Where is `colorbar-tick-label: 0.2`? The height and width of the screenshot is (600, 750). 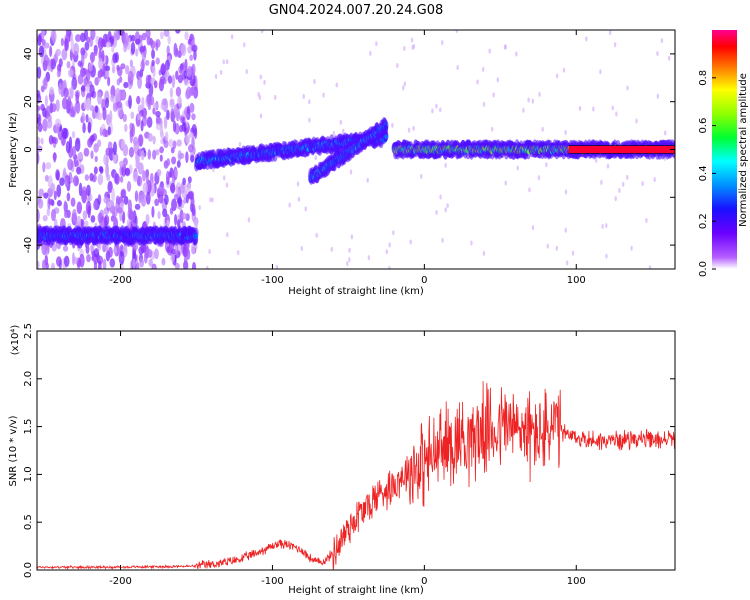
colorbar-tick-label: 0.2 is located at coordinates (703, 221).